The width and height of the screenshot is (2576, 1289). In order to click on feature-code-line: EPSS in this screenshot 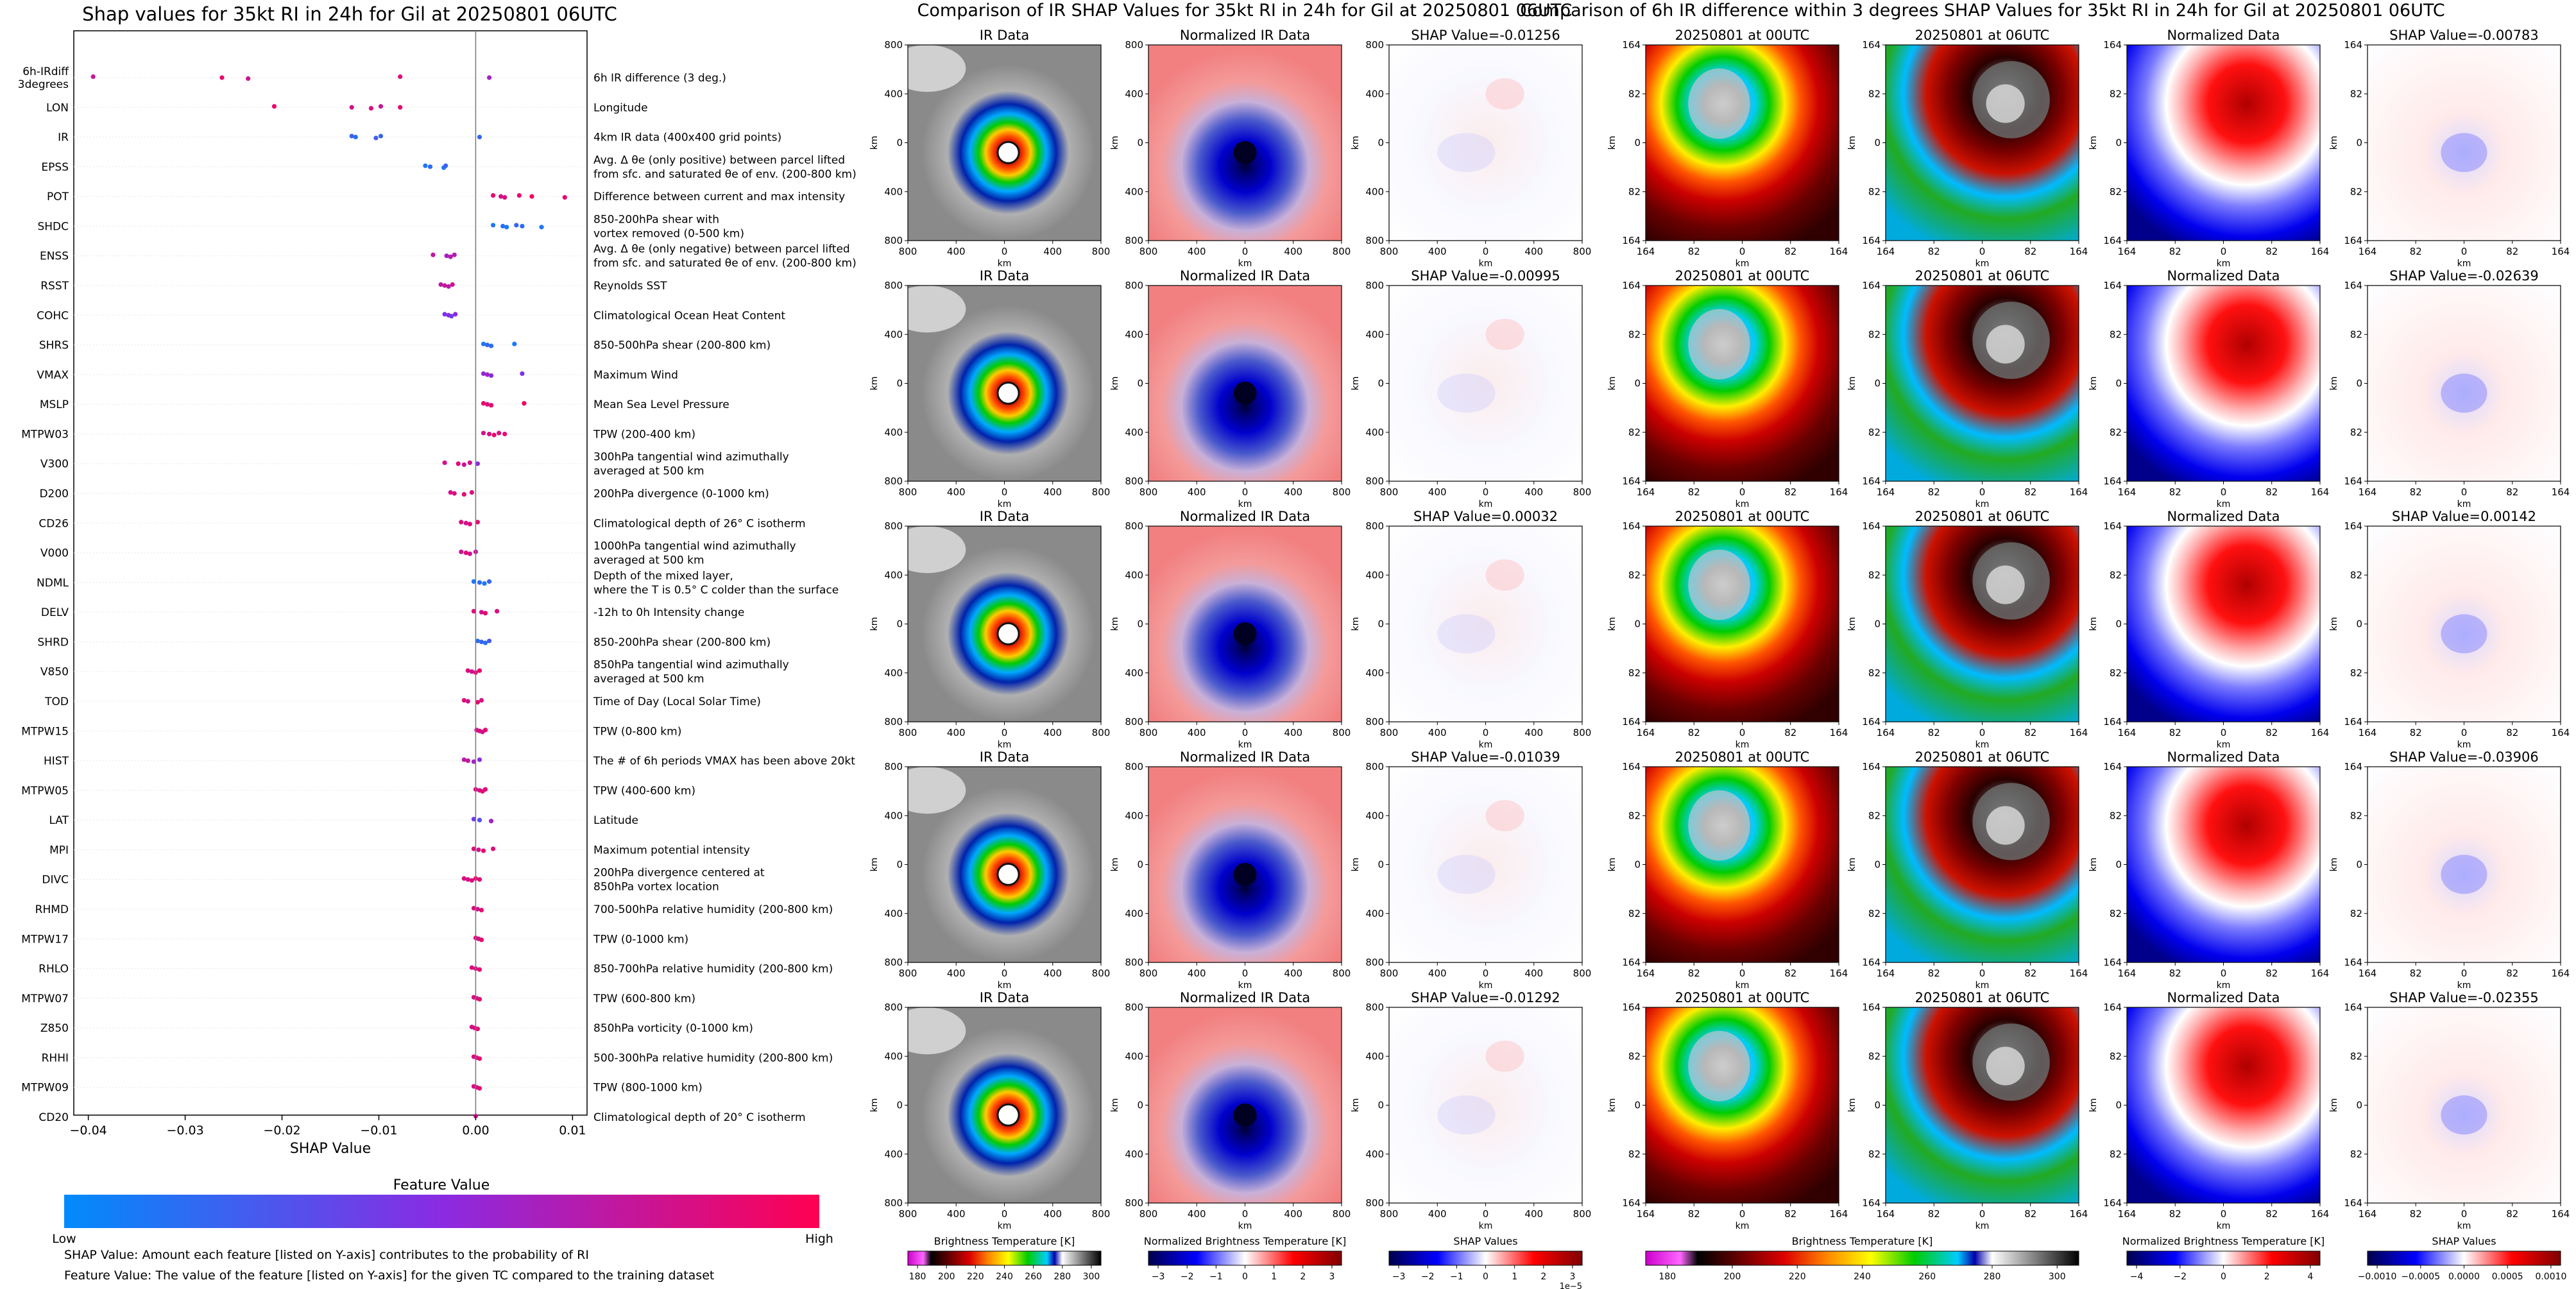, I will do `click(55, 167)`.